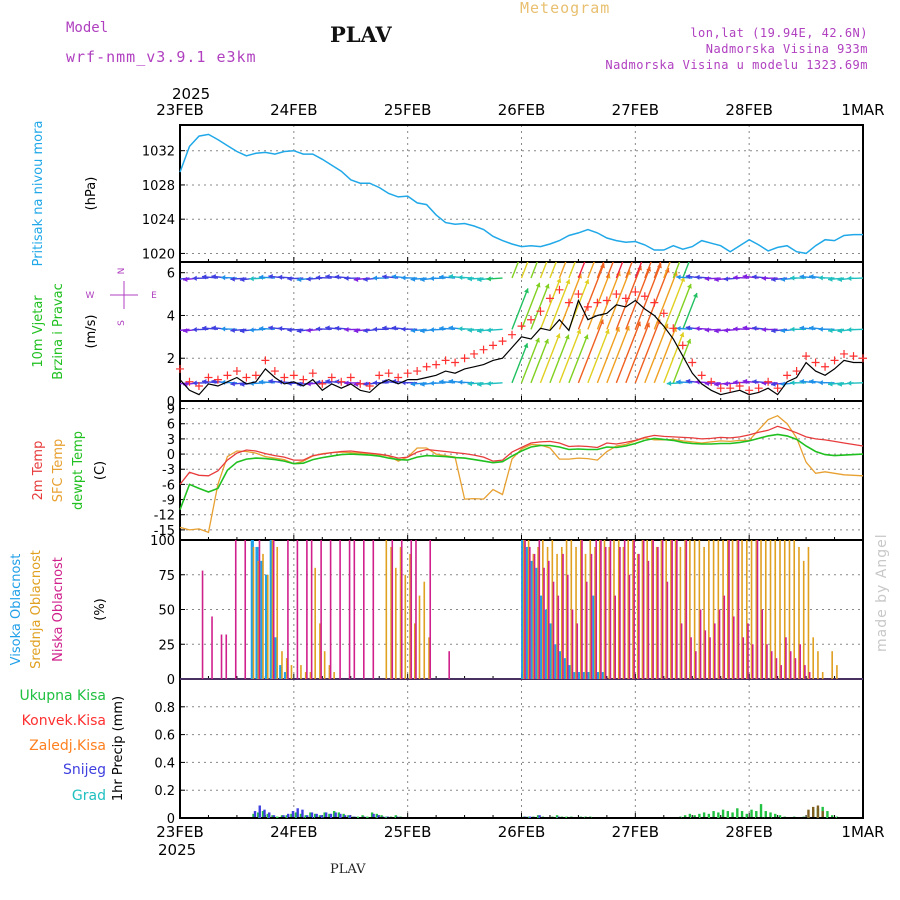 This screenshot has height=900, width=900. Describe the element at coordinates (84, 770) in the screenshot. I see `precip-legend-3: Snijeg` at that location.